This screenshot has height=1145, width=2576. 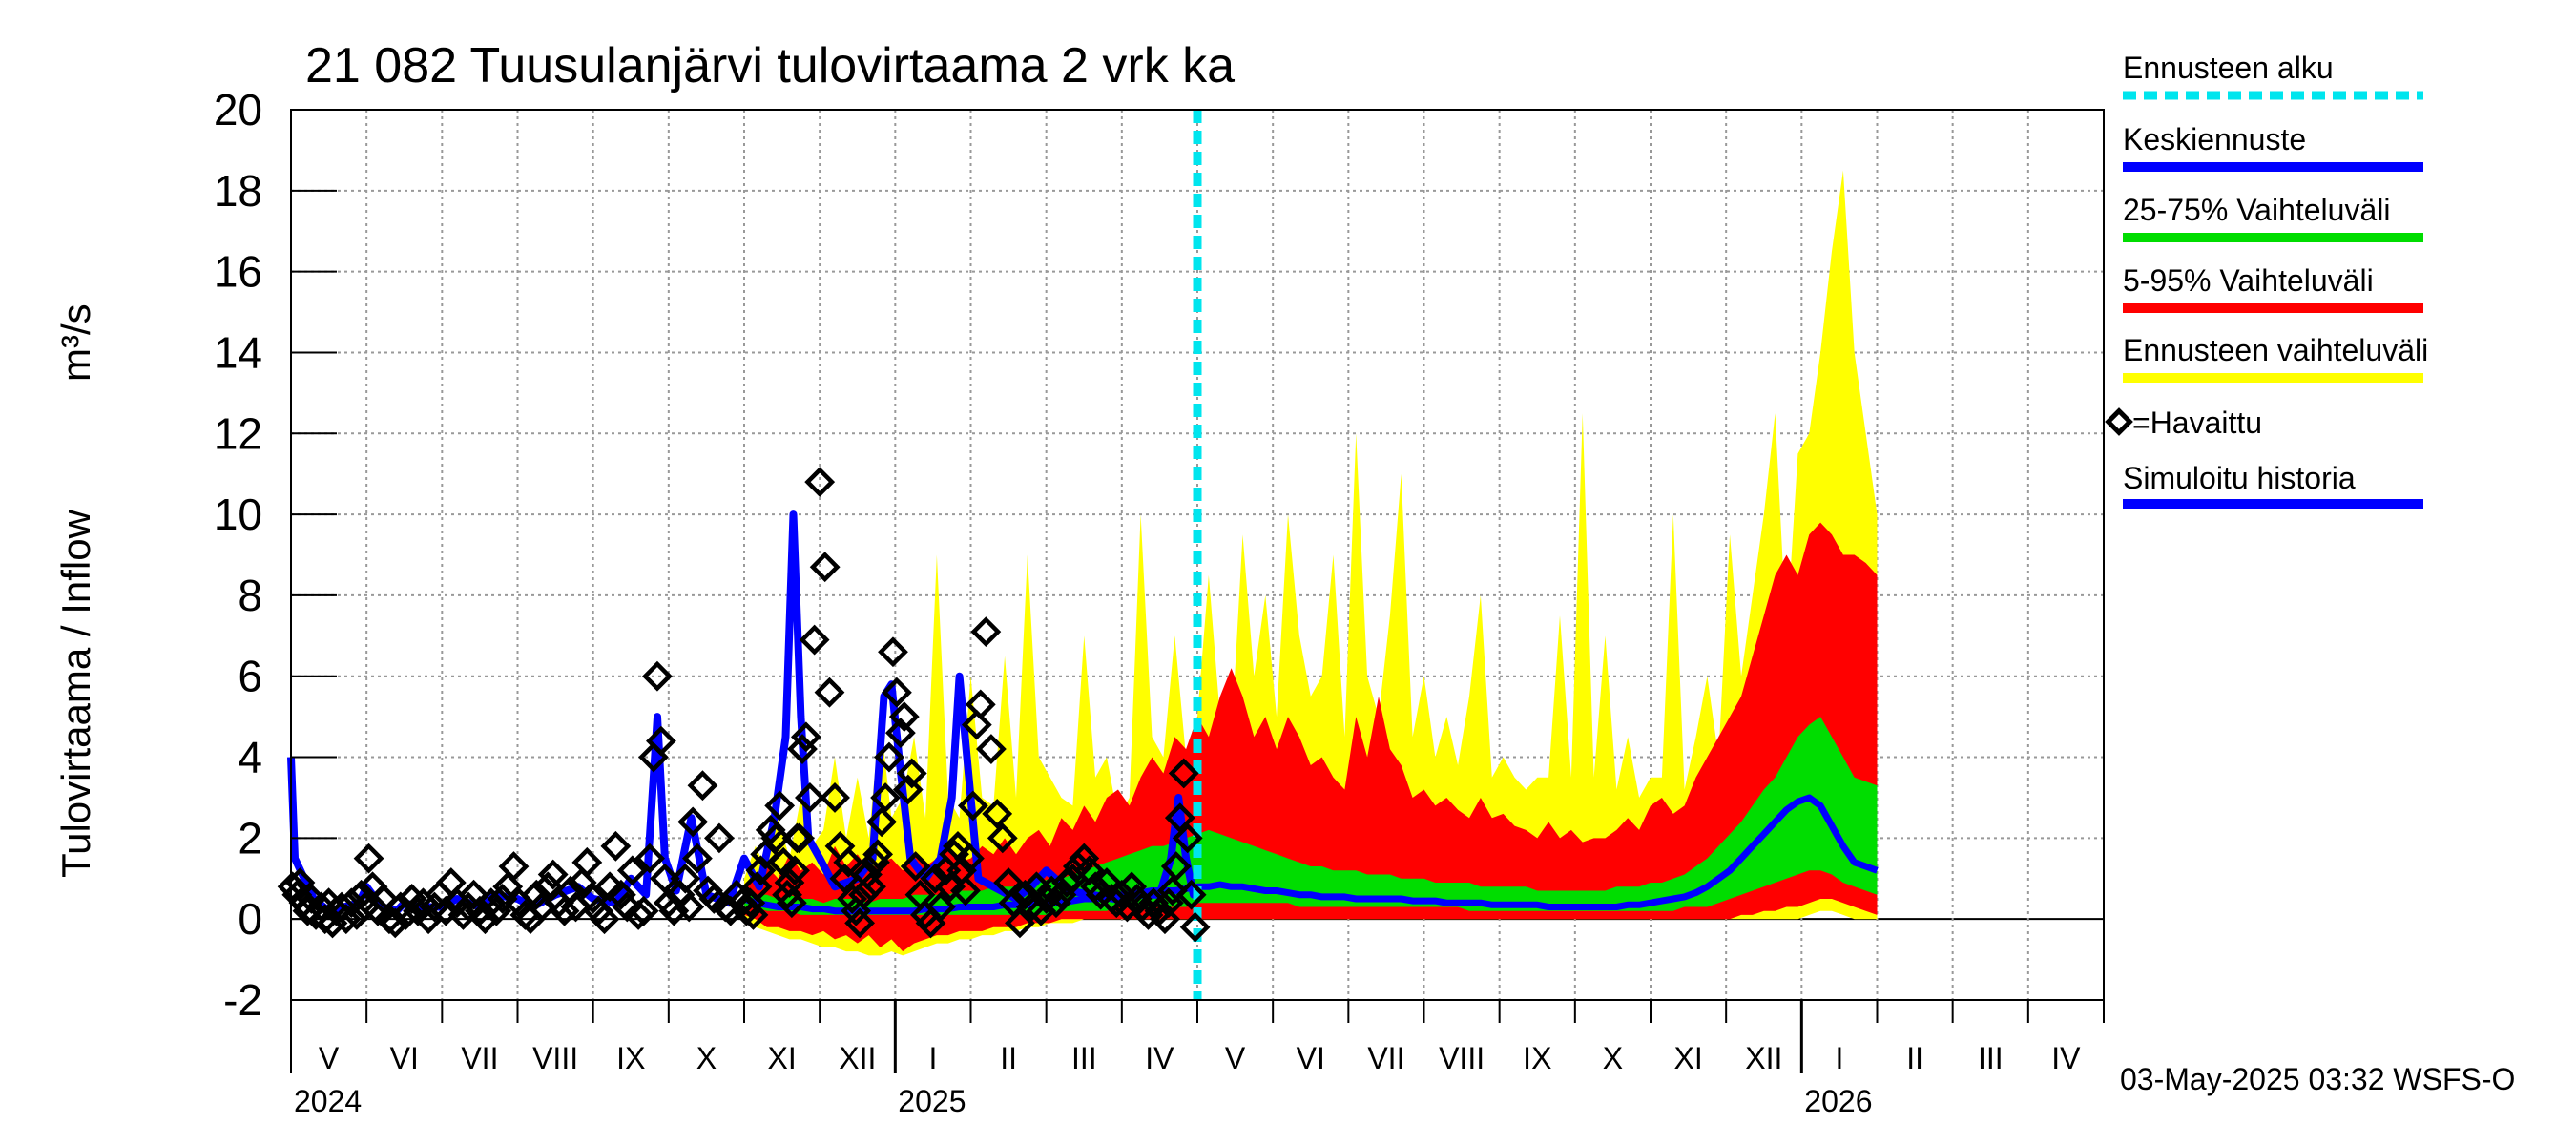 What do you see at coordinates (1839, 1058) in the screenshot?
I see `x-month-label: I` at bounding box center [1839, 1058].